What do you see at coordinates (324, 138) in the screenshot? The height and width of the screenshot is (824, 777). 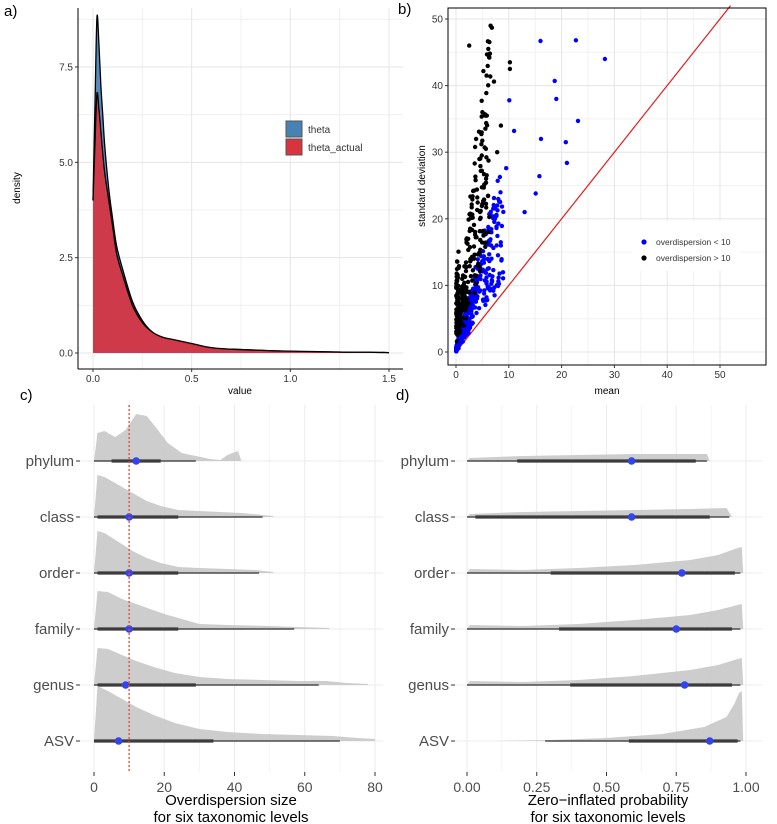 I see `legend-a: theta theta_actual` at bounding box center [324, 138].